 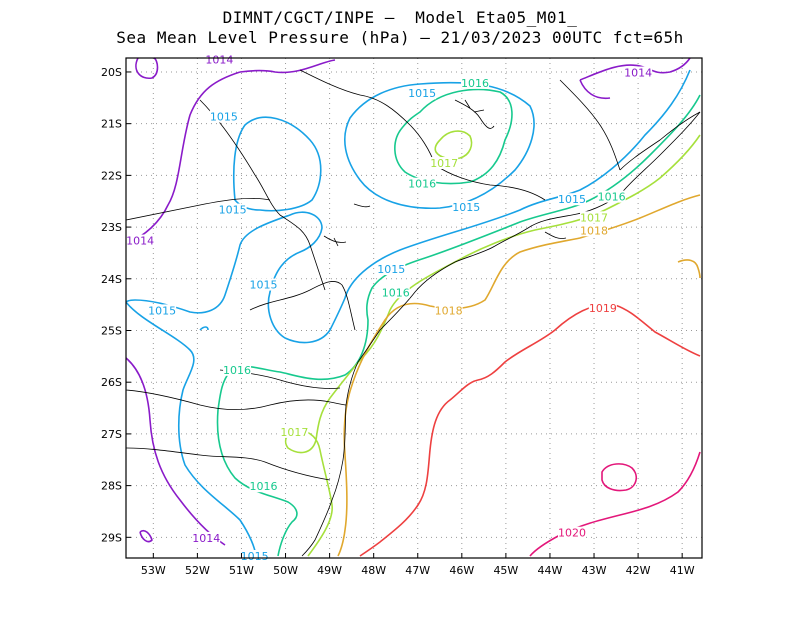 I want to click on map-title: DIMNT/CGCT/INPE – Model Eta05_M01_, so click(x=400, y=17).